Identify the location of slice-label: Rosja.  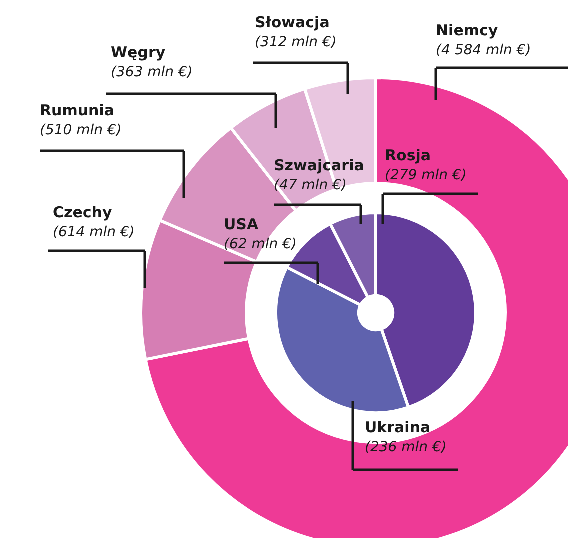
(408, 155).